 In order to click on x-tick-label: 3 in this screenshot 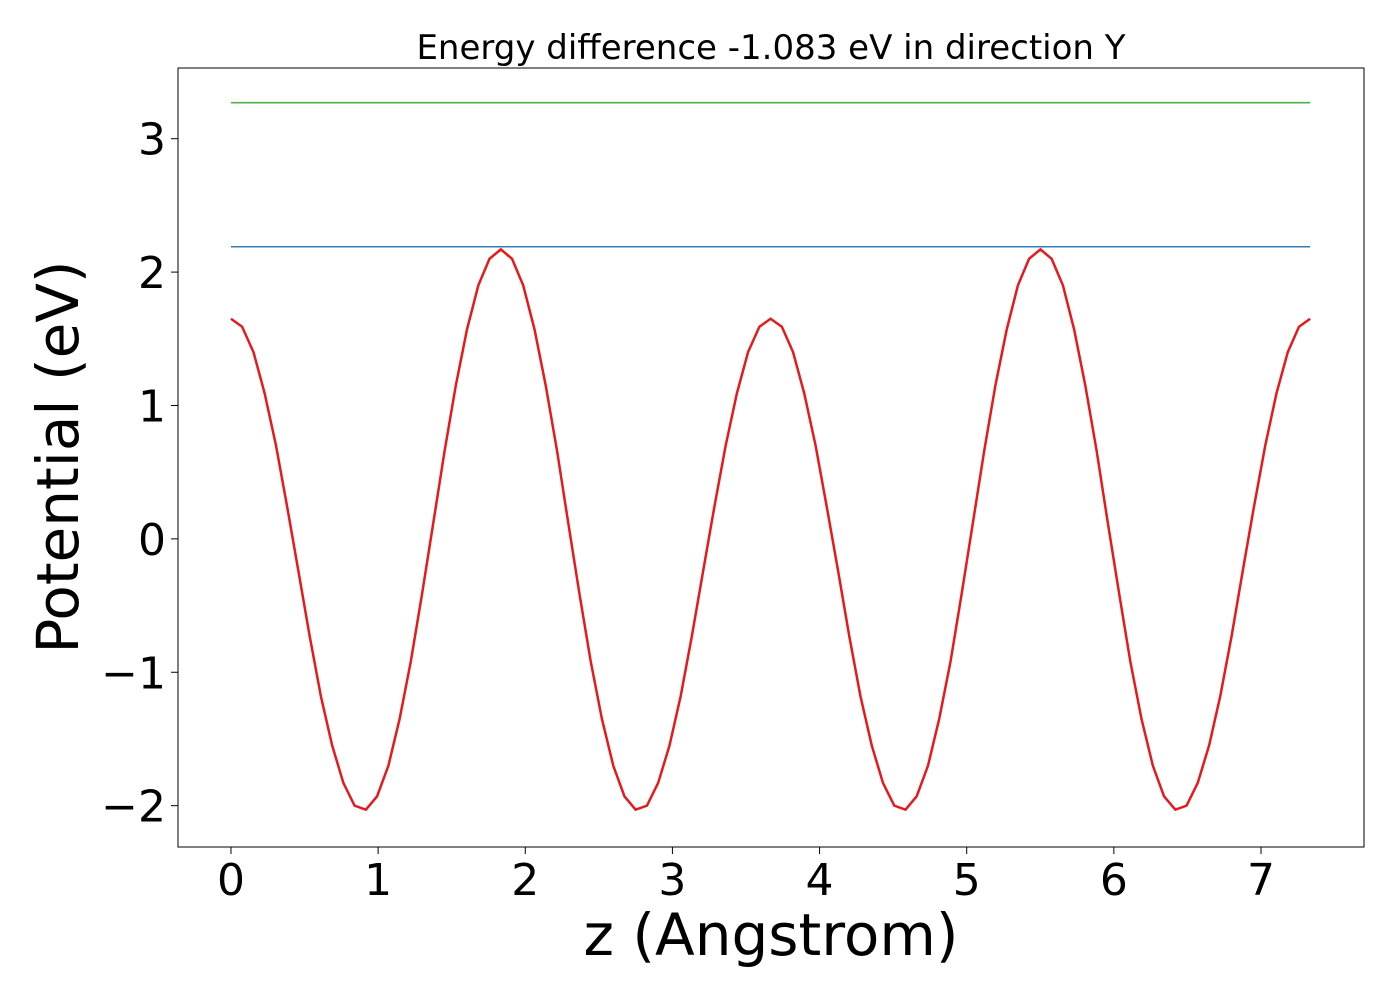, I will do `click(672, 880)`.